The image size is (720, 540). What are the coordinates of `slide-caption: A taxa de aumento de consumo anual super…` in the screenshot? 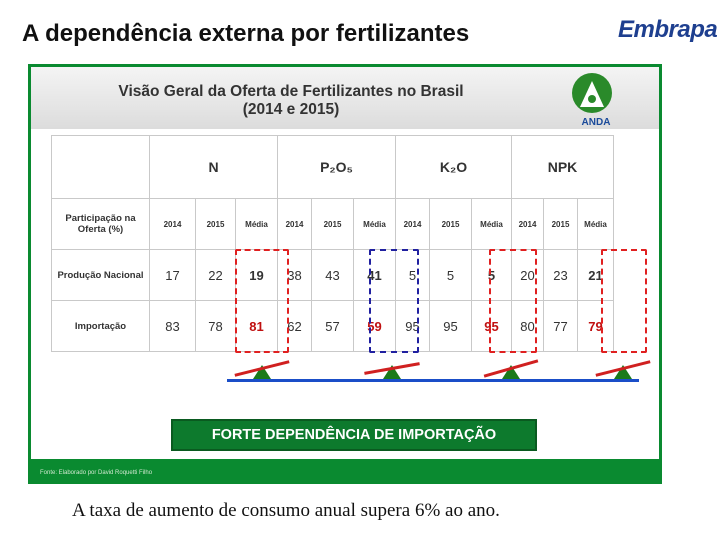 It's located at (286, 510).